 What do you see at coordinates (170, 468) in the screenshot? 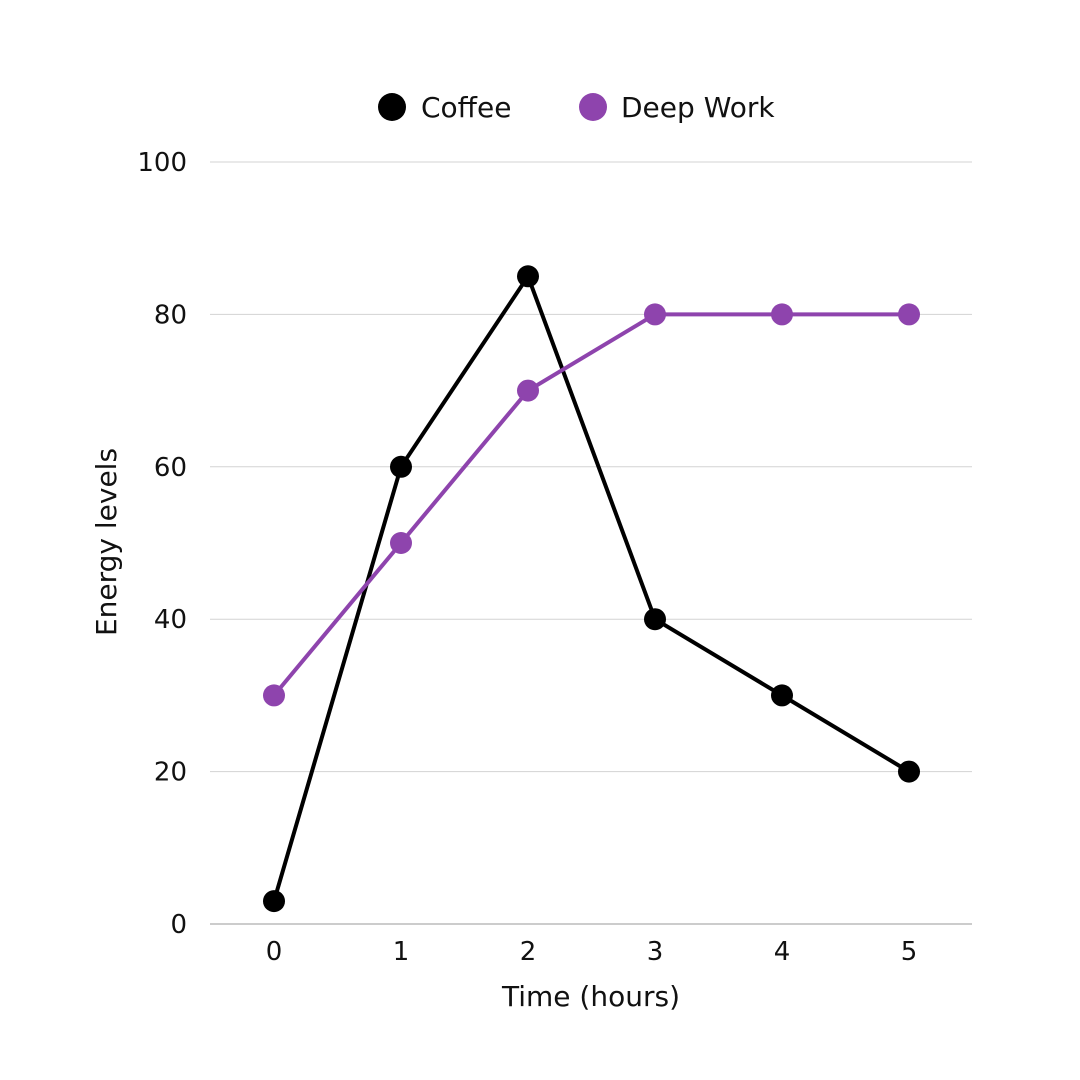
I see `y-tick-label: 60` at bounding box center [170, 468].